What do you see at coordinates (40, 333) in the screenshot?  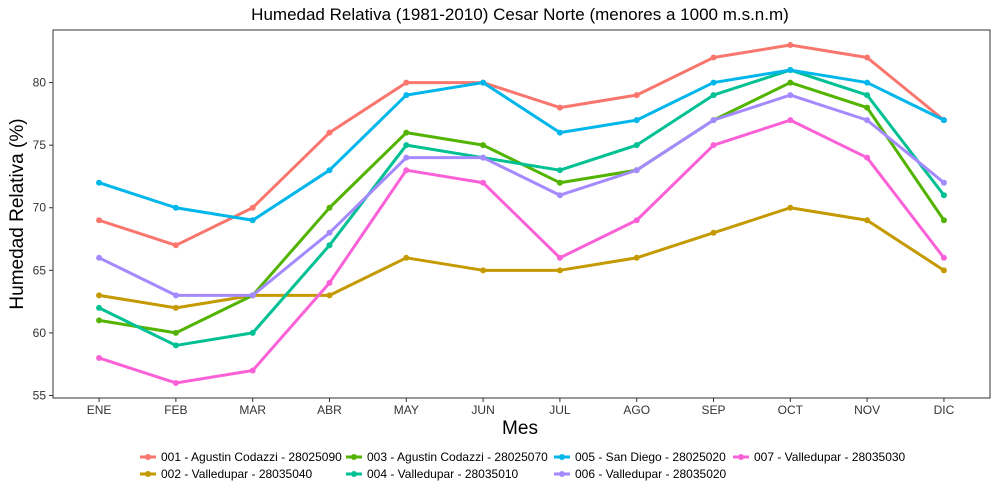 I see `y-tick-label: 60` at bounding box center [40, 333].